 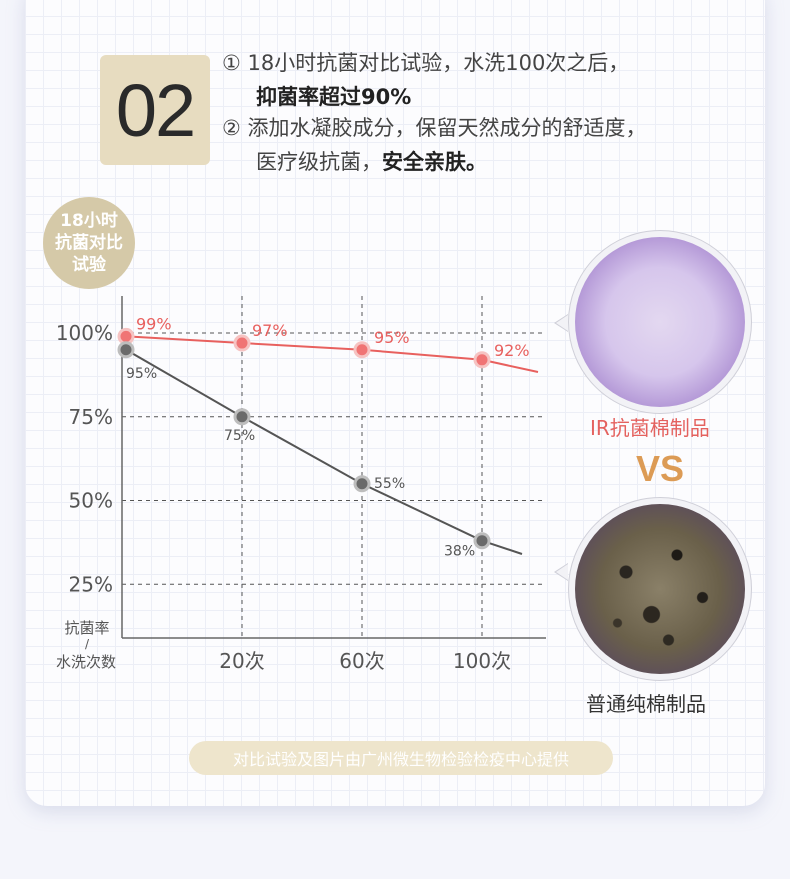 What do you see at coordinates (91, 584) in the screenshot?
I see `y-tick-label: 25%` at bounding box center [91, 584].